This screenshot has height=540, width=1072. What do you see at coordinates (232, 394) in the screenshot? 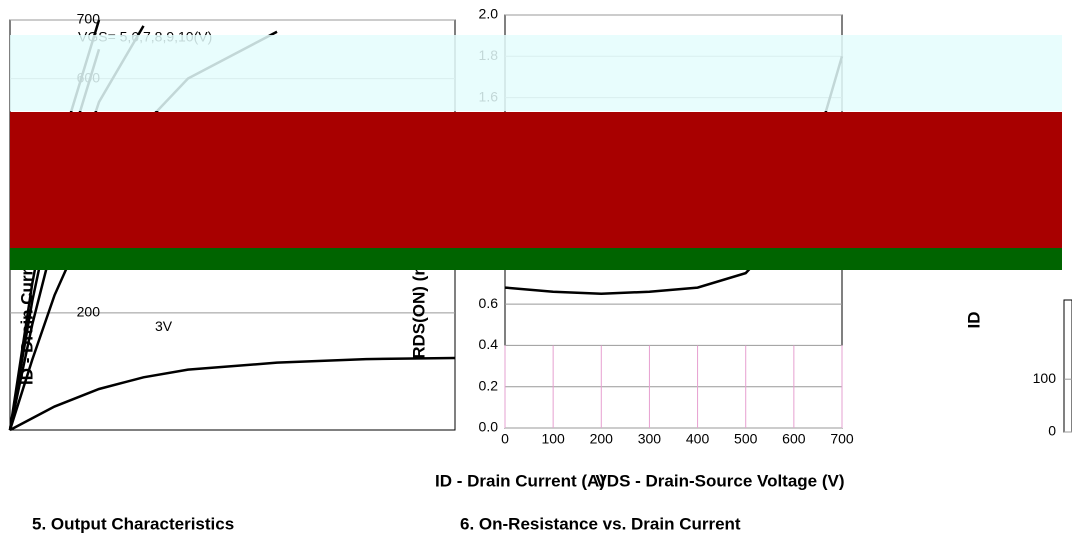
I see `series-line` at bounding box center [232, 394].